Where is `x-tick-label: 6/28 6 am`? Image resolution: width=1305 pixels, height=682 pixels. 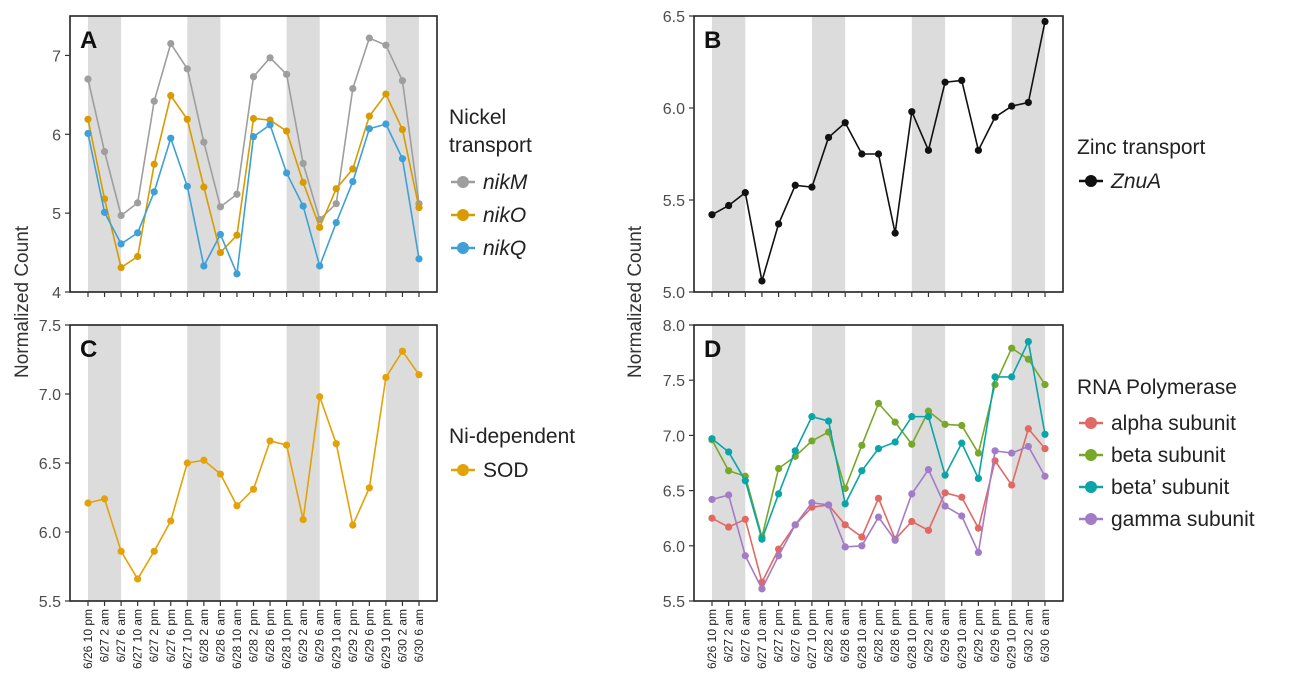
x-tick-label: 6/28 6 am is located at coordinates (220, 635).